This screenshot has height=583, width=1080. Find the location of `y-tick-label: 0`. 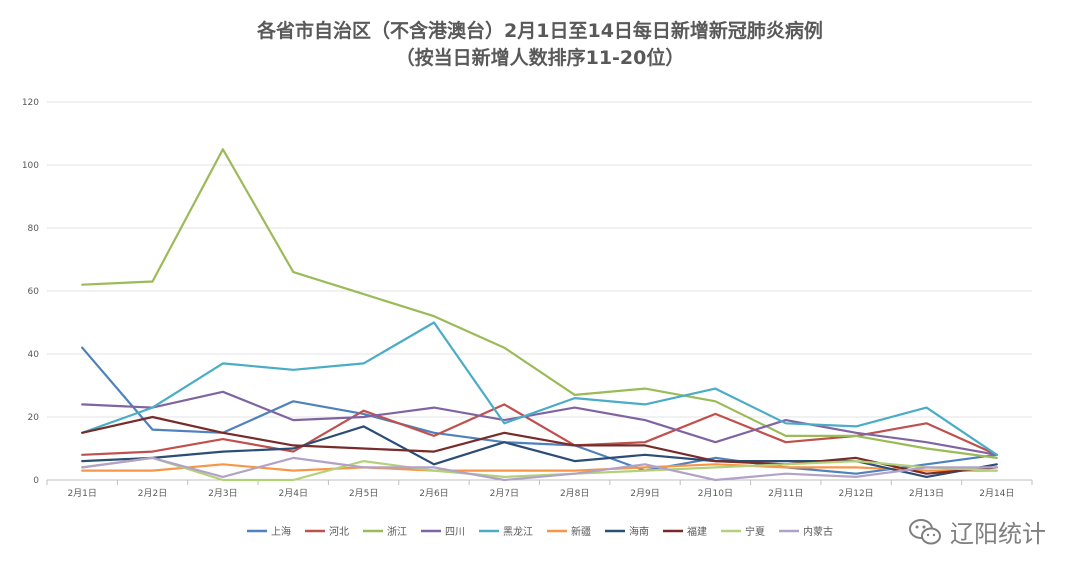

y-tick-label: 0 is located at coordinates (36, 481).